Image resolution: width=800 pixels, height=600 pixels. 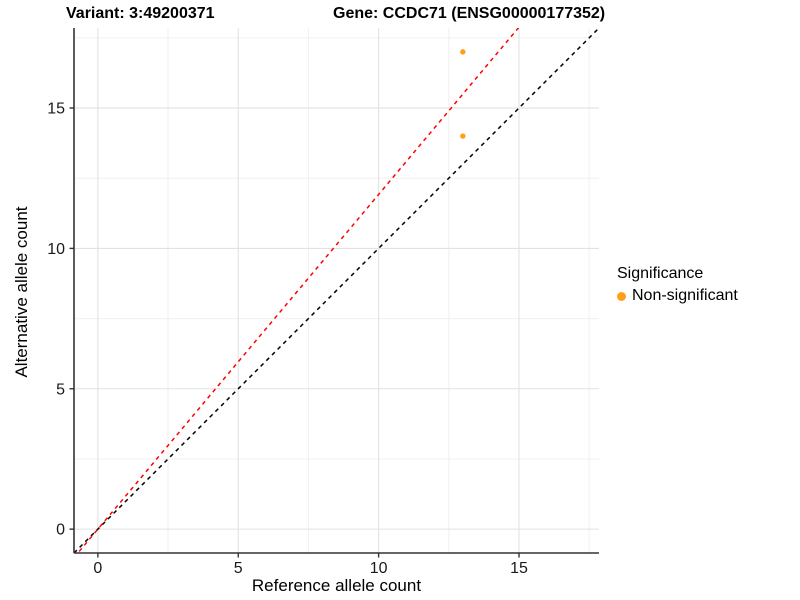 What do you see at coordinates (140, 13) in the screenshot?
I see `plot-title-variant: Variant: 3:49200371` at bounding box center [140, 13].